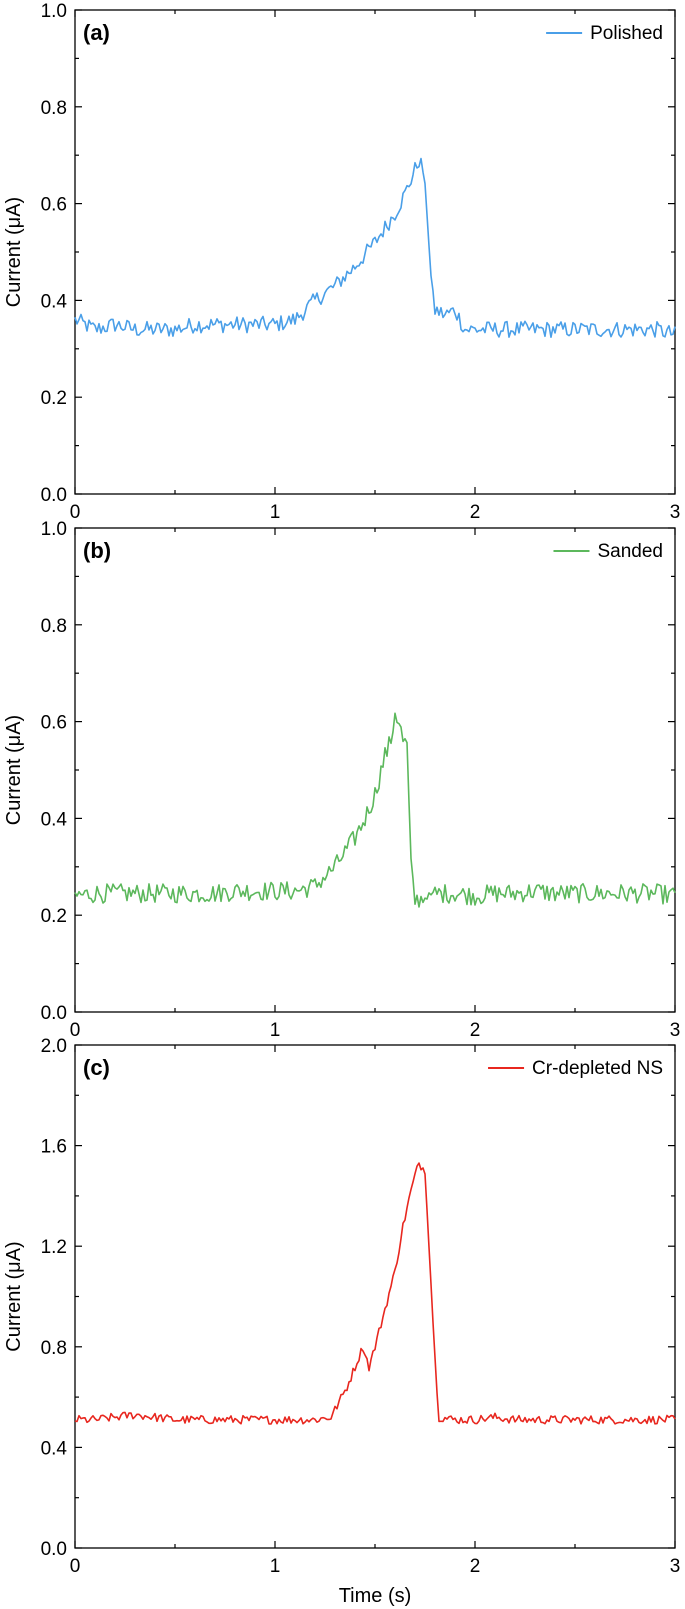 This screenshot has height=1609, width=685. What do you see at coordinates (97, 550) in the screenshot?
I see `panel-label: (b)` at bounding box center [97, 550].